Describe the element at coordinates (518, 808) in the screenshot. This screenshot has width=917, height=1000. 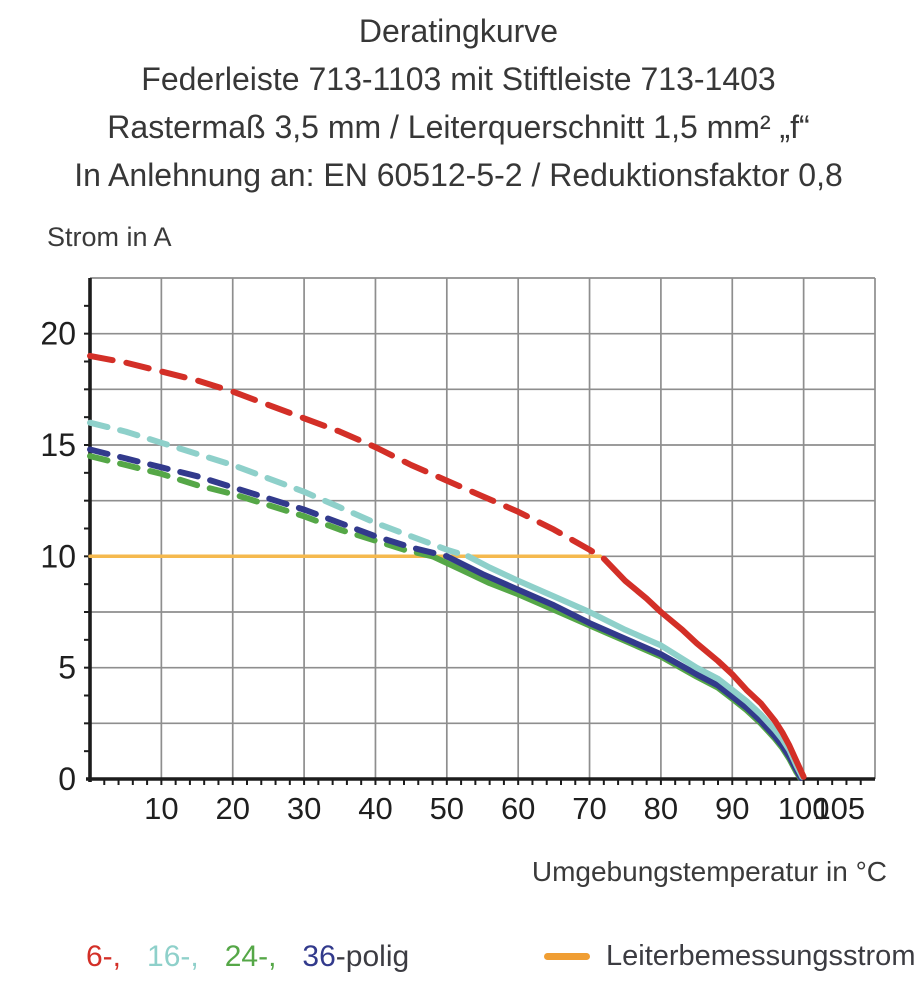
I see `svg-text: 60` at that location.